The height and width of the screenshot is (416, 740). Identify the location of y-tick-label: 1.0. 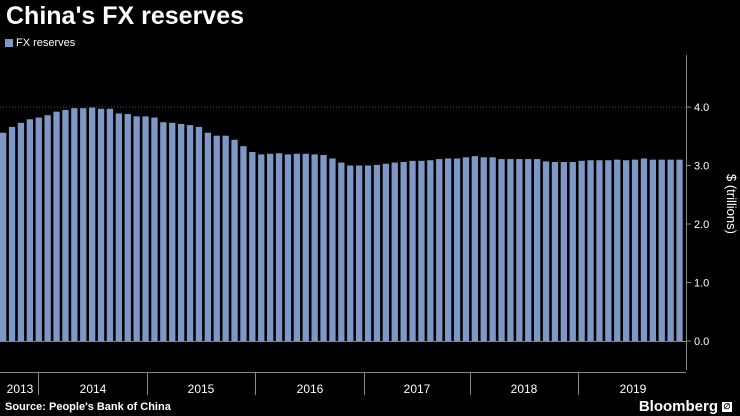
(701, 284).